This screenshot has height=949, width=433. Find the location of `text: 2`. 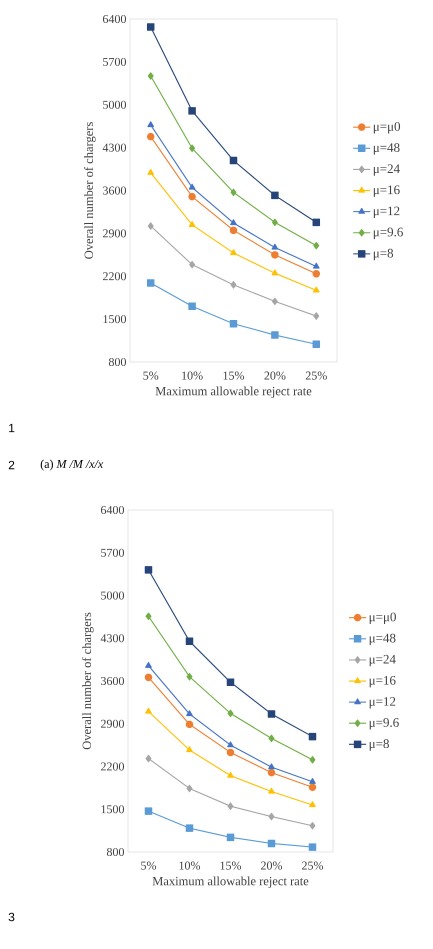

text: 2 is located at coordinates (11, 465).